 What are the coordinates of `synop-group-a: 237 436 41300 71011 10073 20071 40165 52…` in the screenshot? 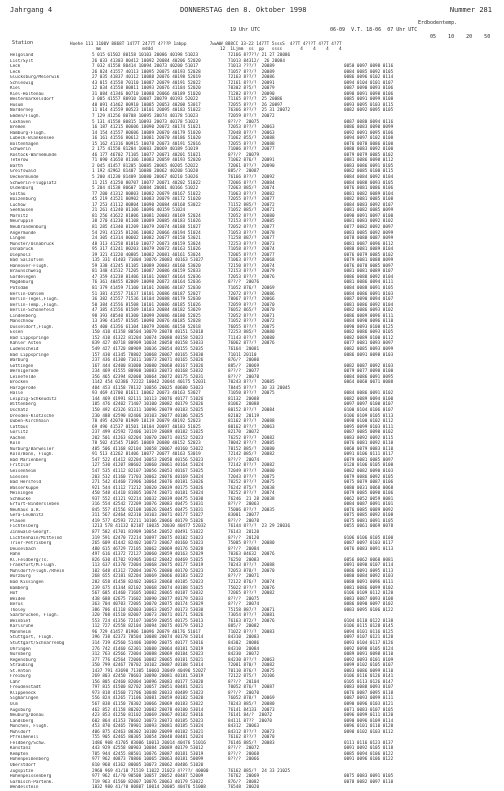 It's located at (148, 361).